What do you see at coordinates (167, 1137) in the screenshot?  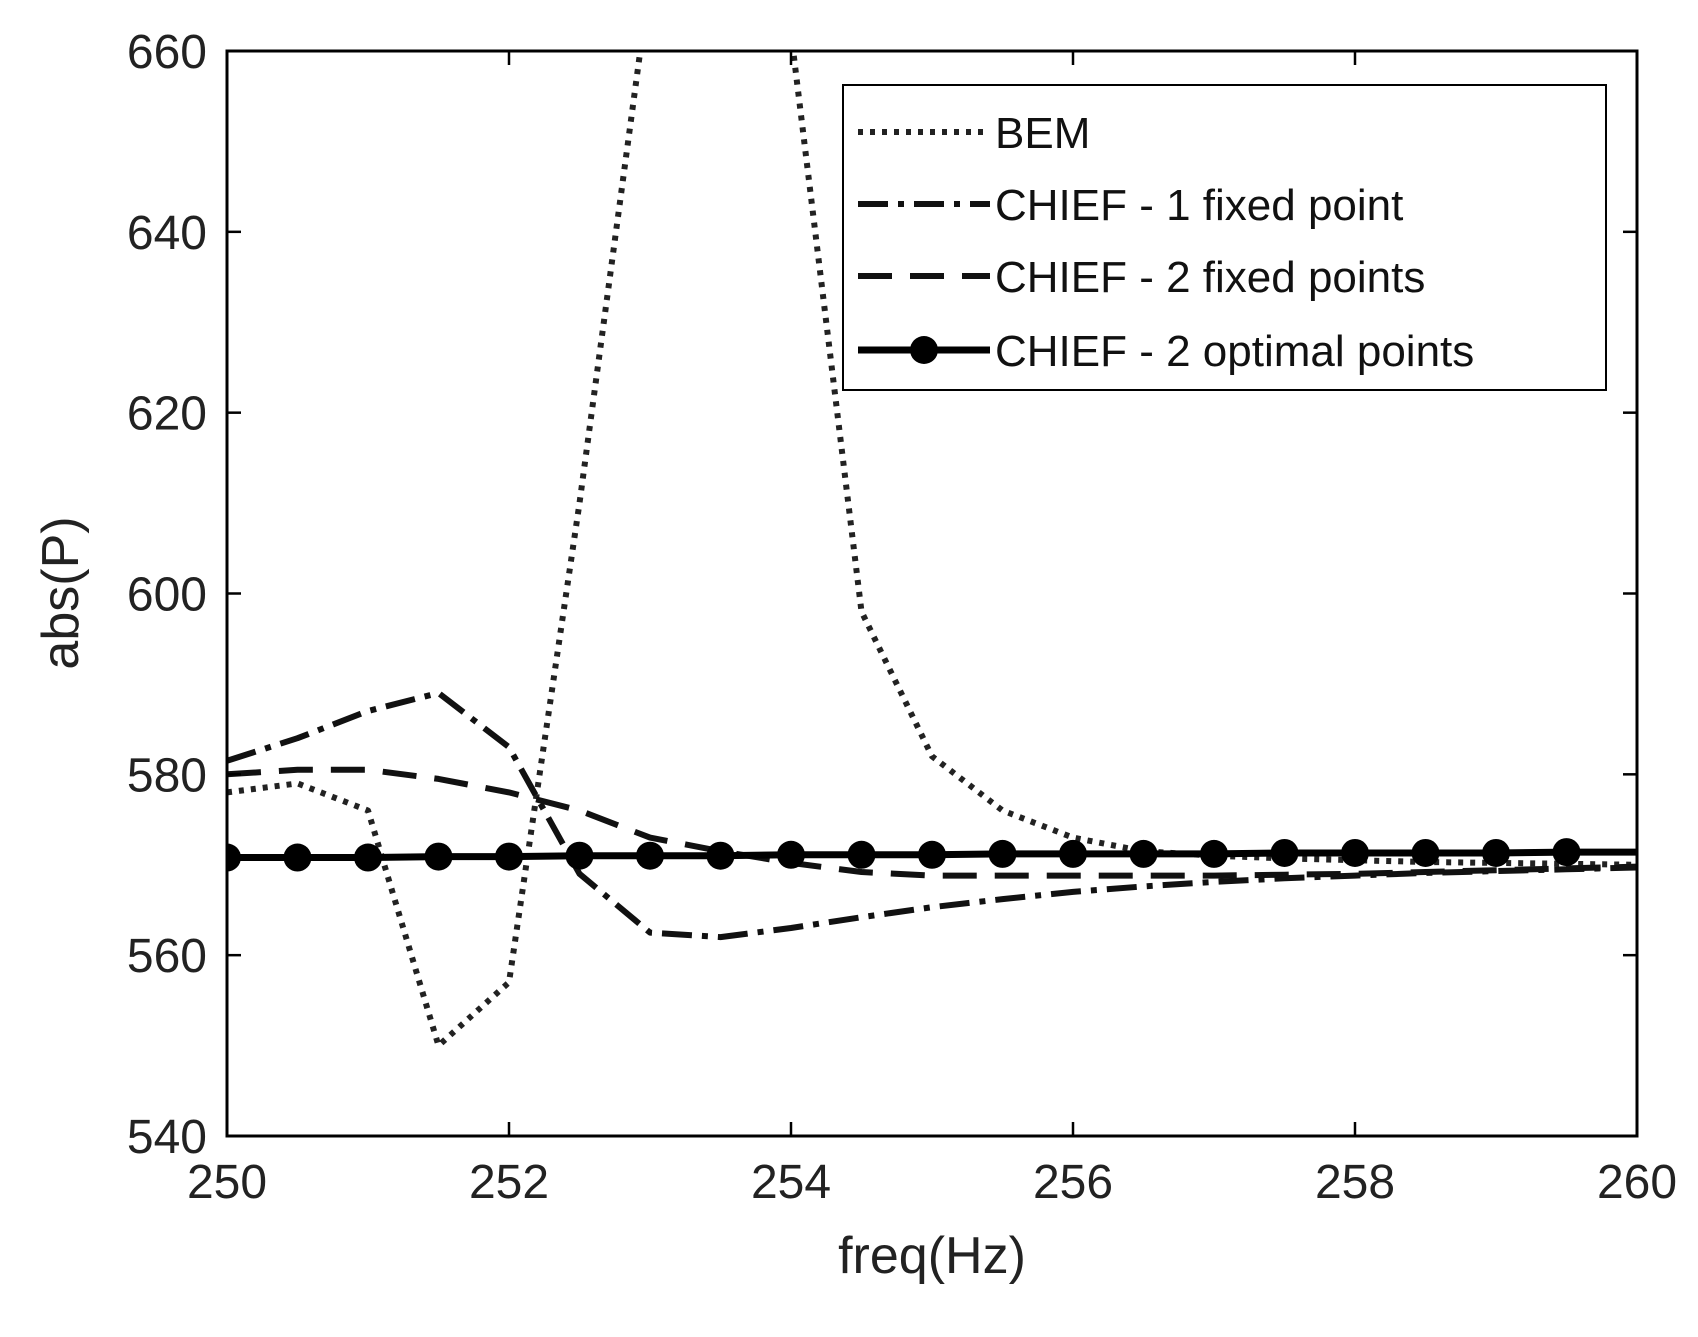 I see `y-tick-label: 540` at bounding box center [167, 1137].